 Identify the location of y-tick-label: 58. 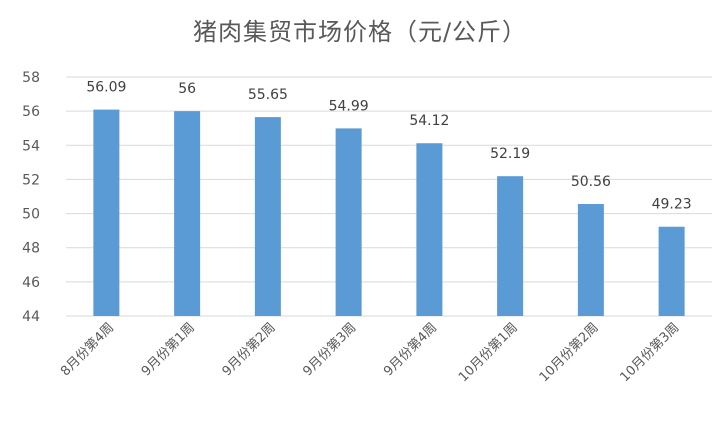
(31, 78).